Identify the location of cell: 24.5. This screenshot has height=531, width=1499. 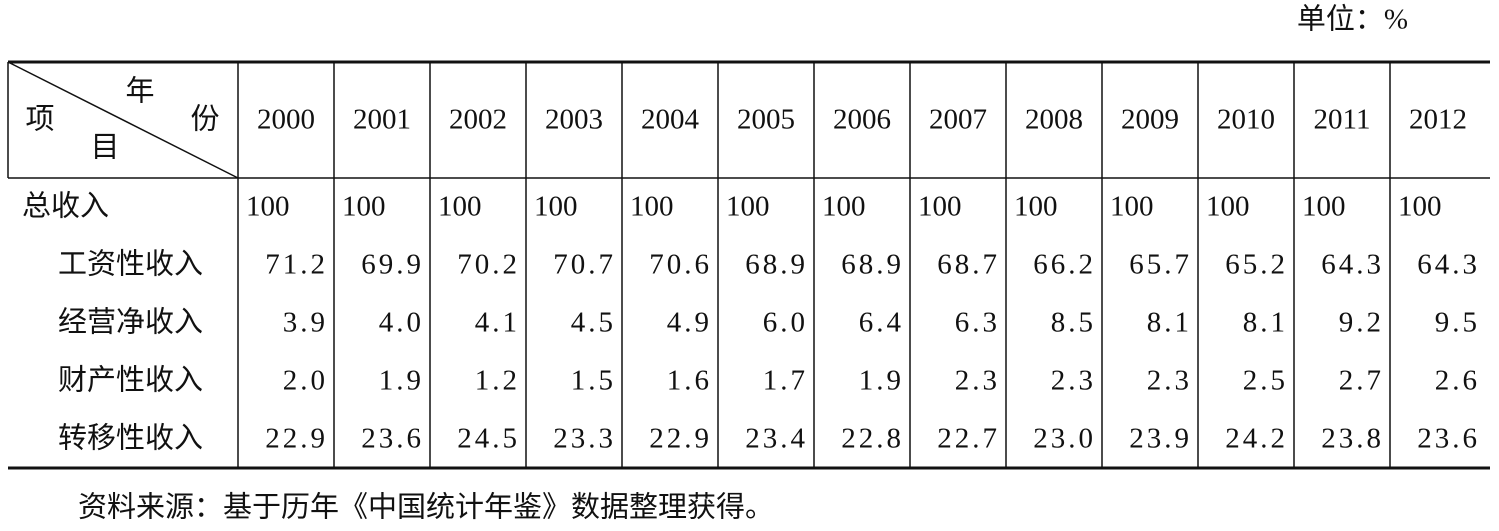
(488, 439).